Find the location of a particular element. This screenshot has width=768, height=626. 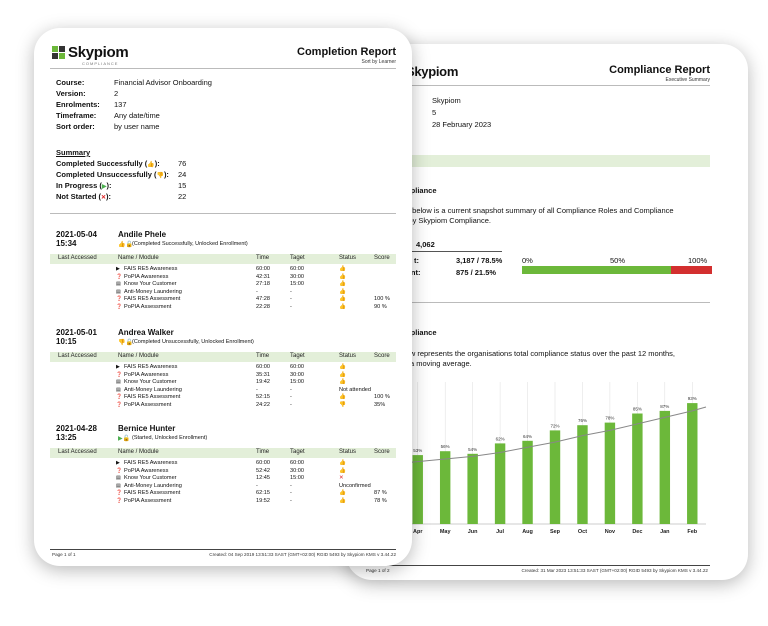

module-icon: ❓ is located at coordinates (119, 276).